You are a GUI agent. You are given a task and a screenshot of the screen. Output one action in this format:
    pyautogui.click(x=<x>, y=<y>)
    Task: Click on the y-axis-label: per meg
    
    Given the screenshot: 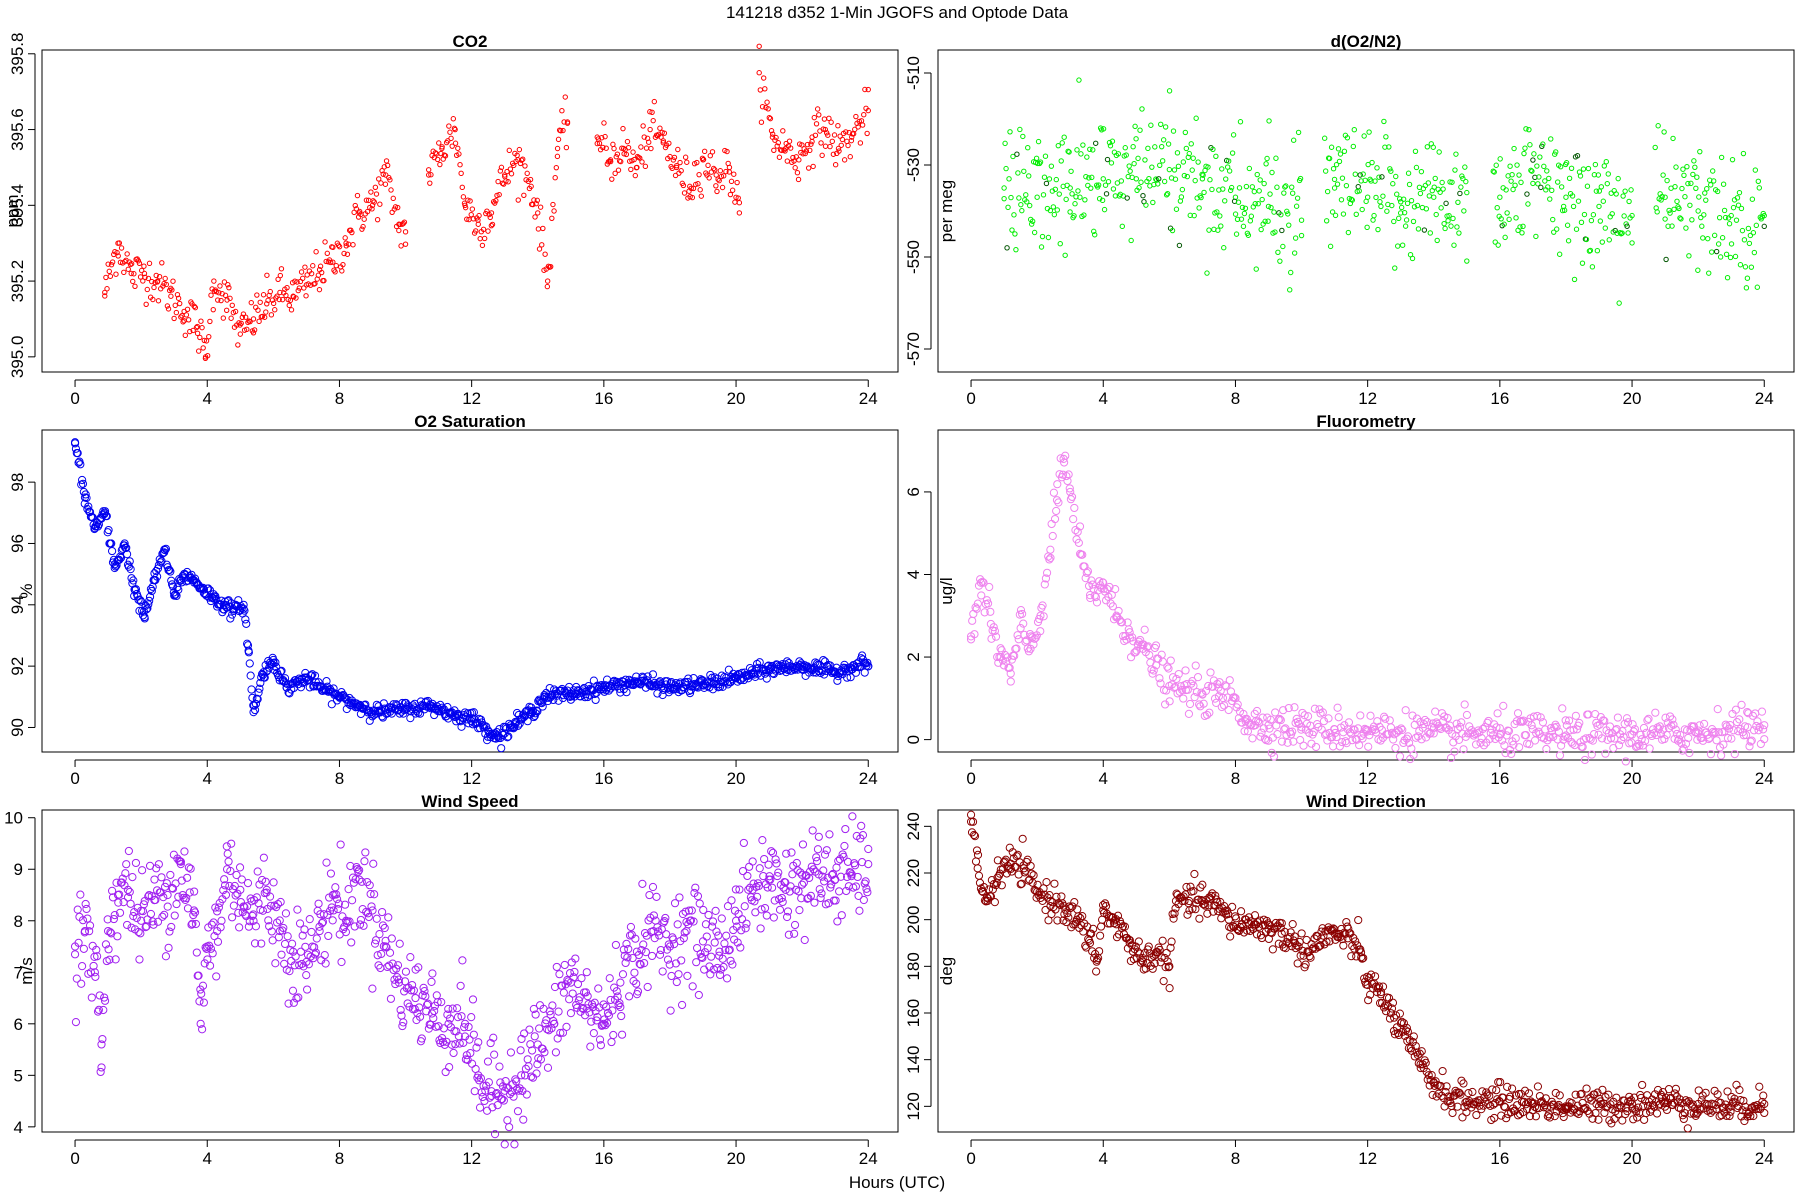 What is the action you would take?
    pyautogui.click(x=946, y=211)
    